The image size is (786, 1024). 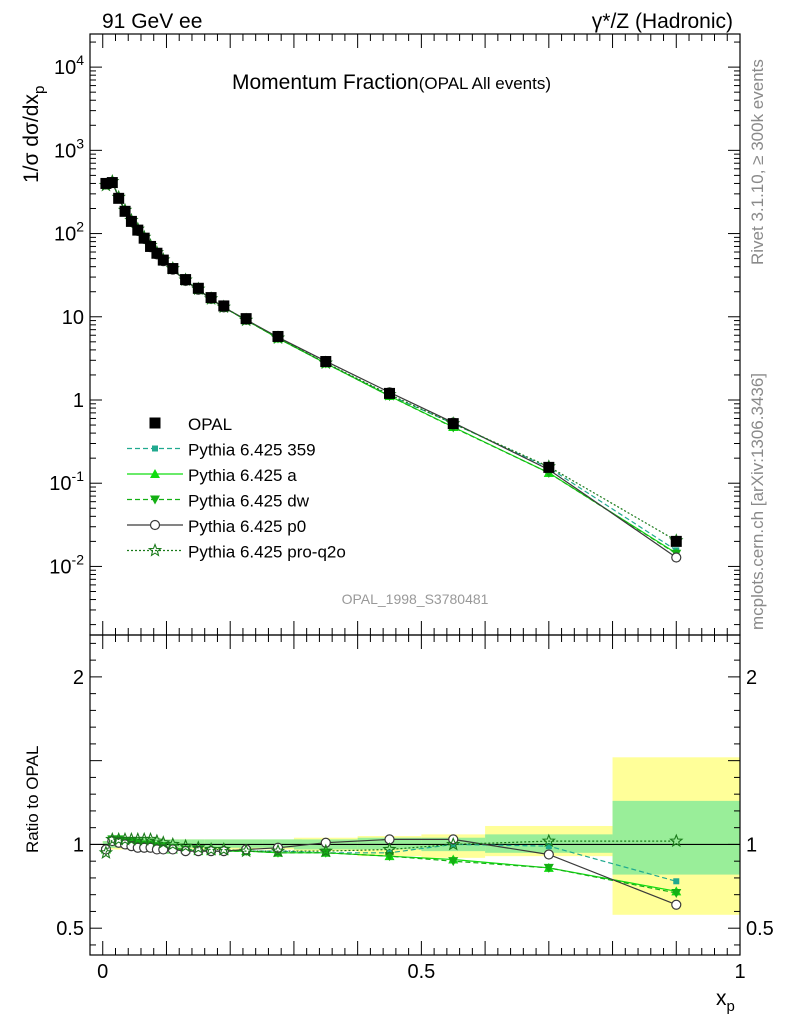 What do you see at coordinates (69, 148) in the screenshot?
I see `y-tick-label: 10³` at bounding box center [69, 148].